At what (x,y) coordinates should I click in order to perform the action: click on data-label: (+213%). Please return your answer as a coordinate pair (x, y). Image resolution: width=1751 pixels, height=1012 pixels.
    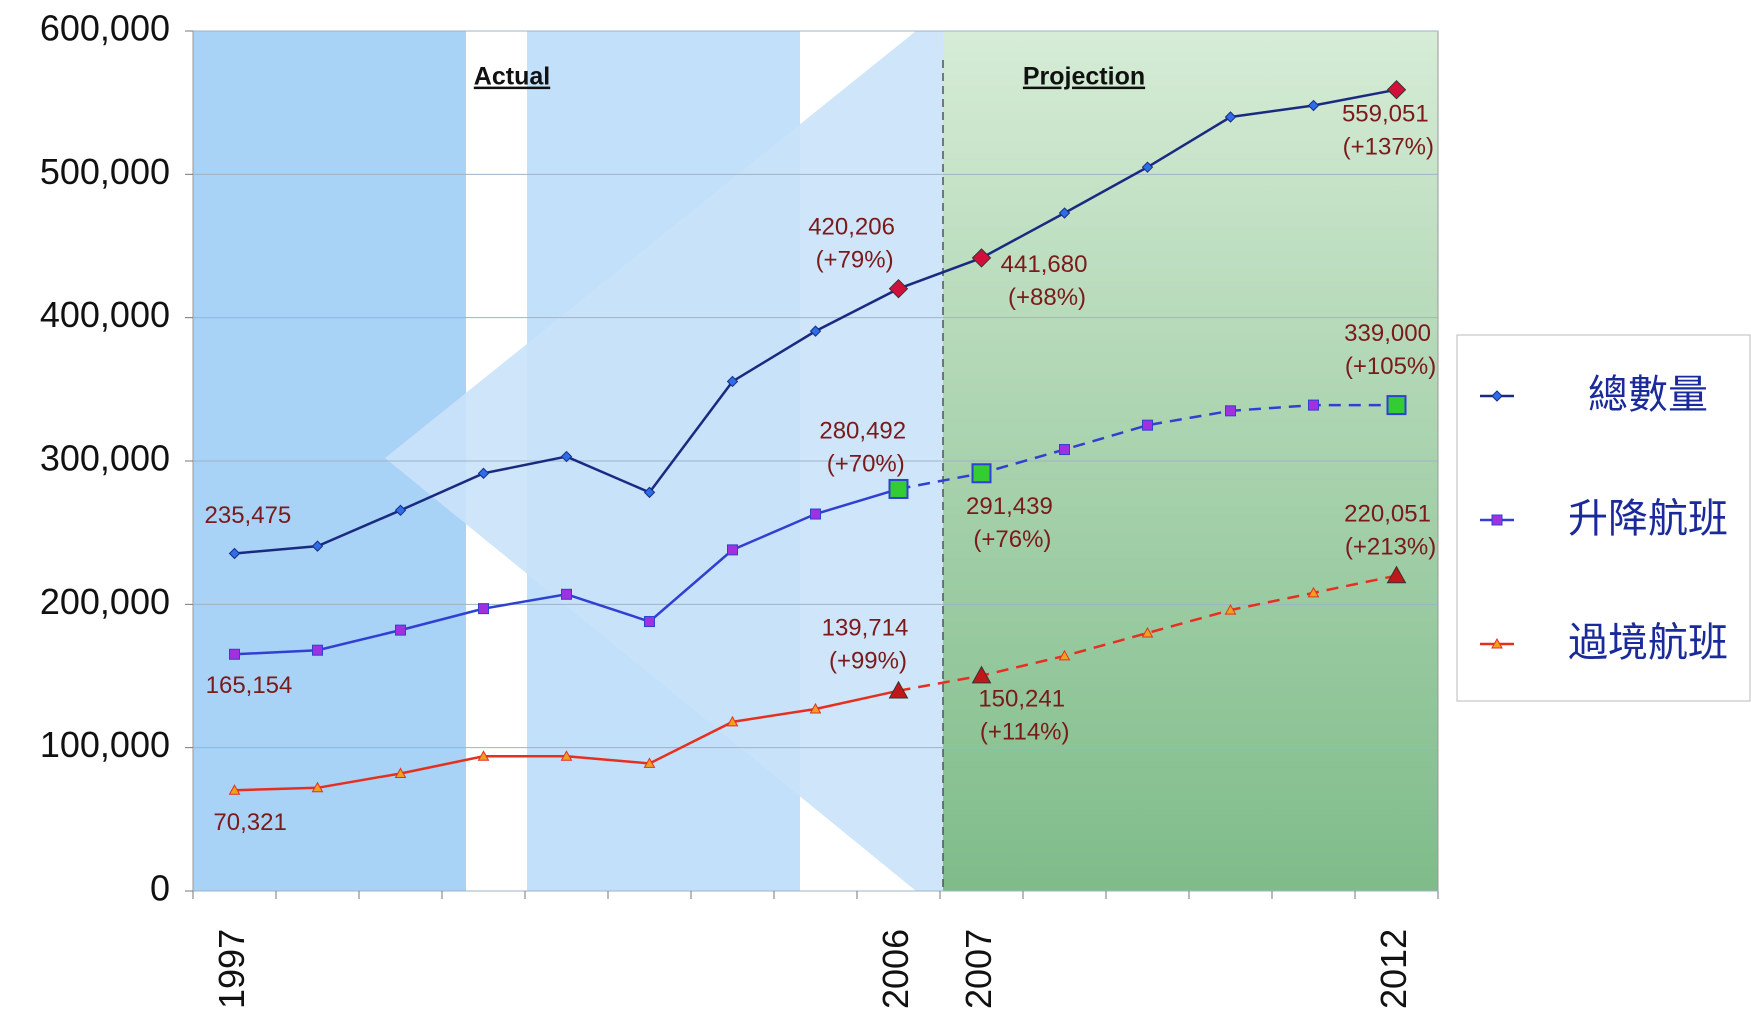
    Looking at the image, I should click on (1390, 547).